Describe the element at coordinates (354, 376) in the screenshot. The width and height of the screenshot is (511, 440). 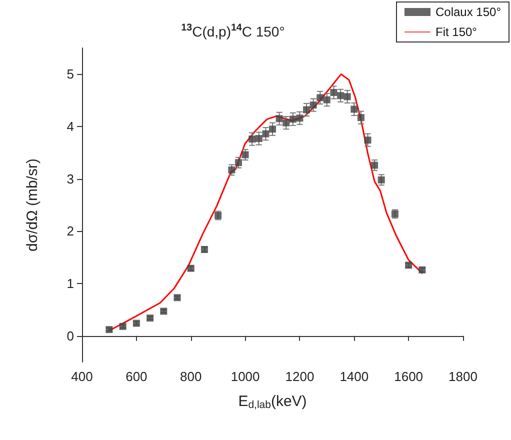
I see `x-tick-label: 1400` at that location.